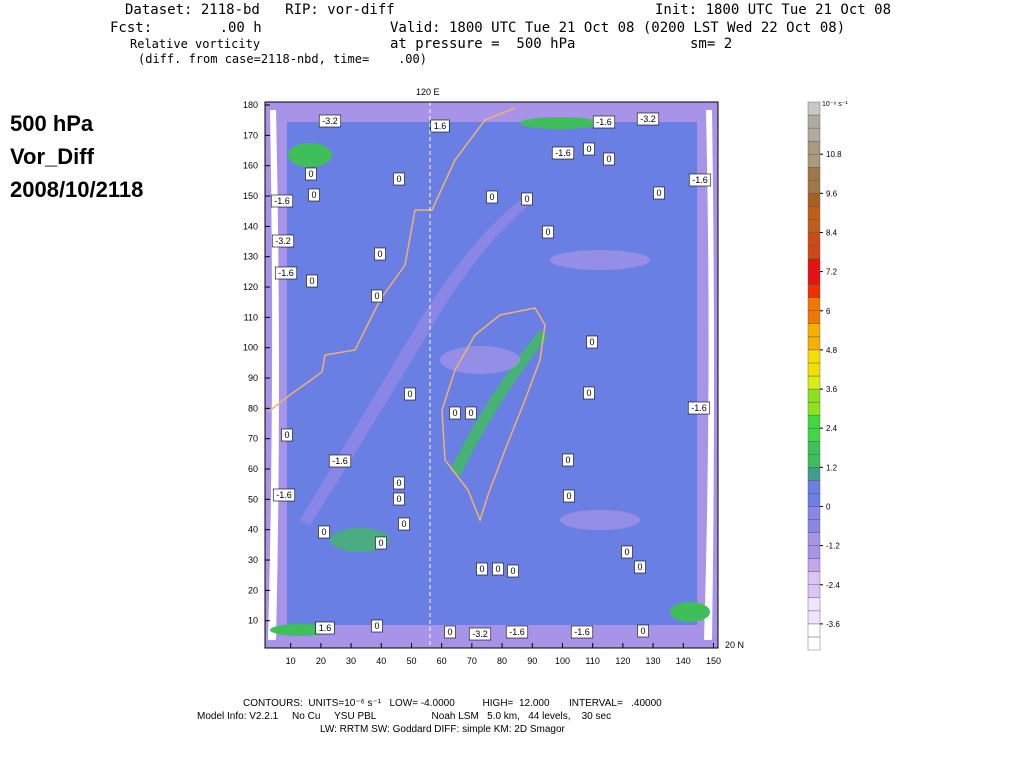 The height and width of the screenshot is (773, 1024). I want to click on y-tick-label: 60, so click(253, 469).